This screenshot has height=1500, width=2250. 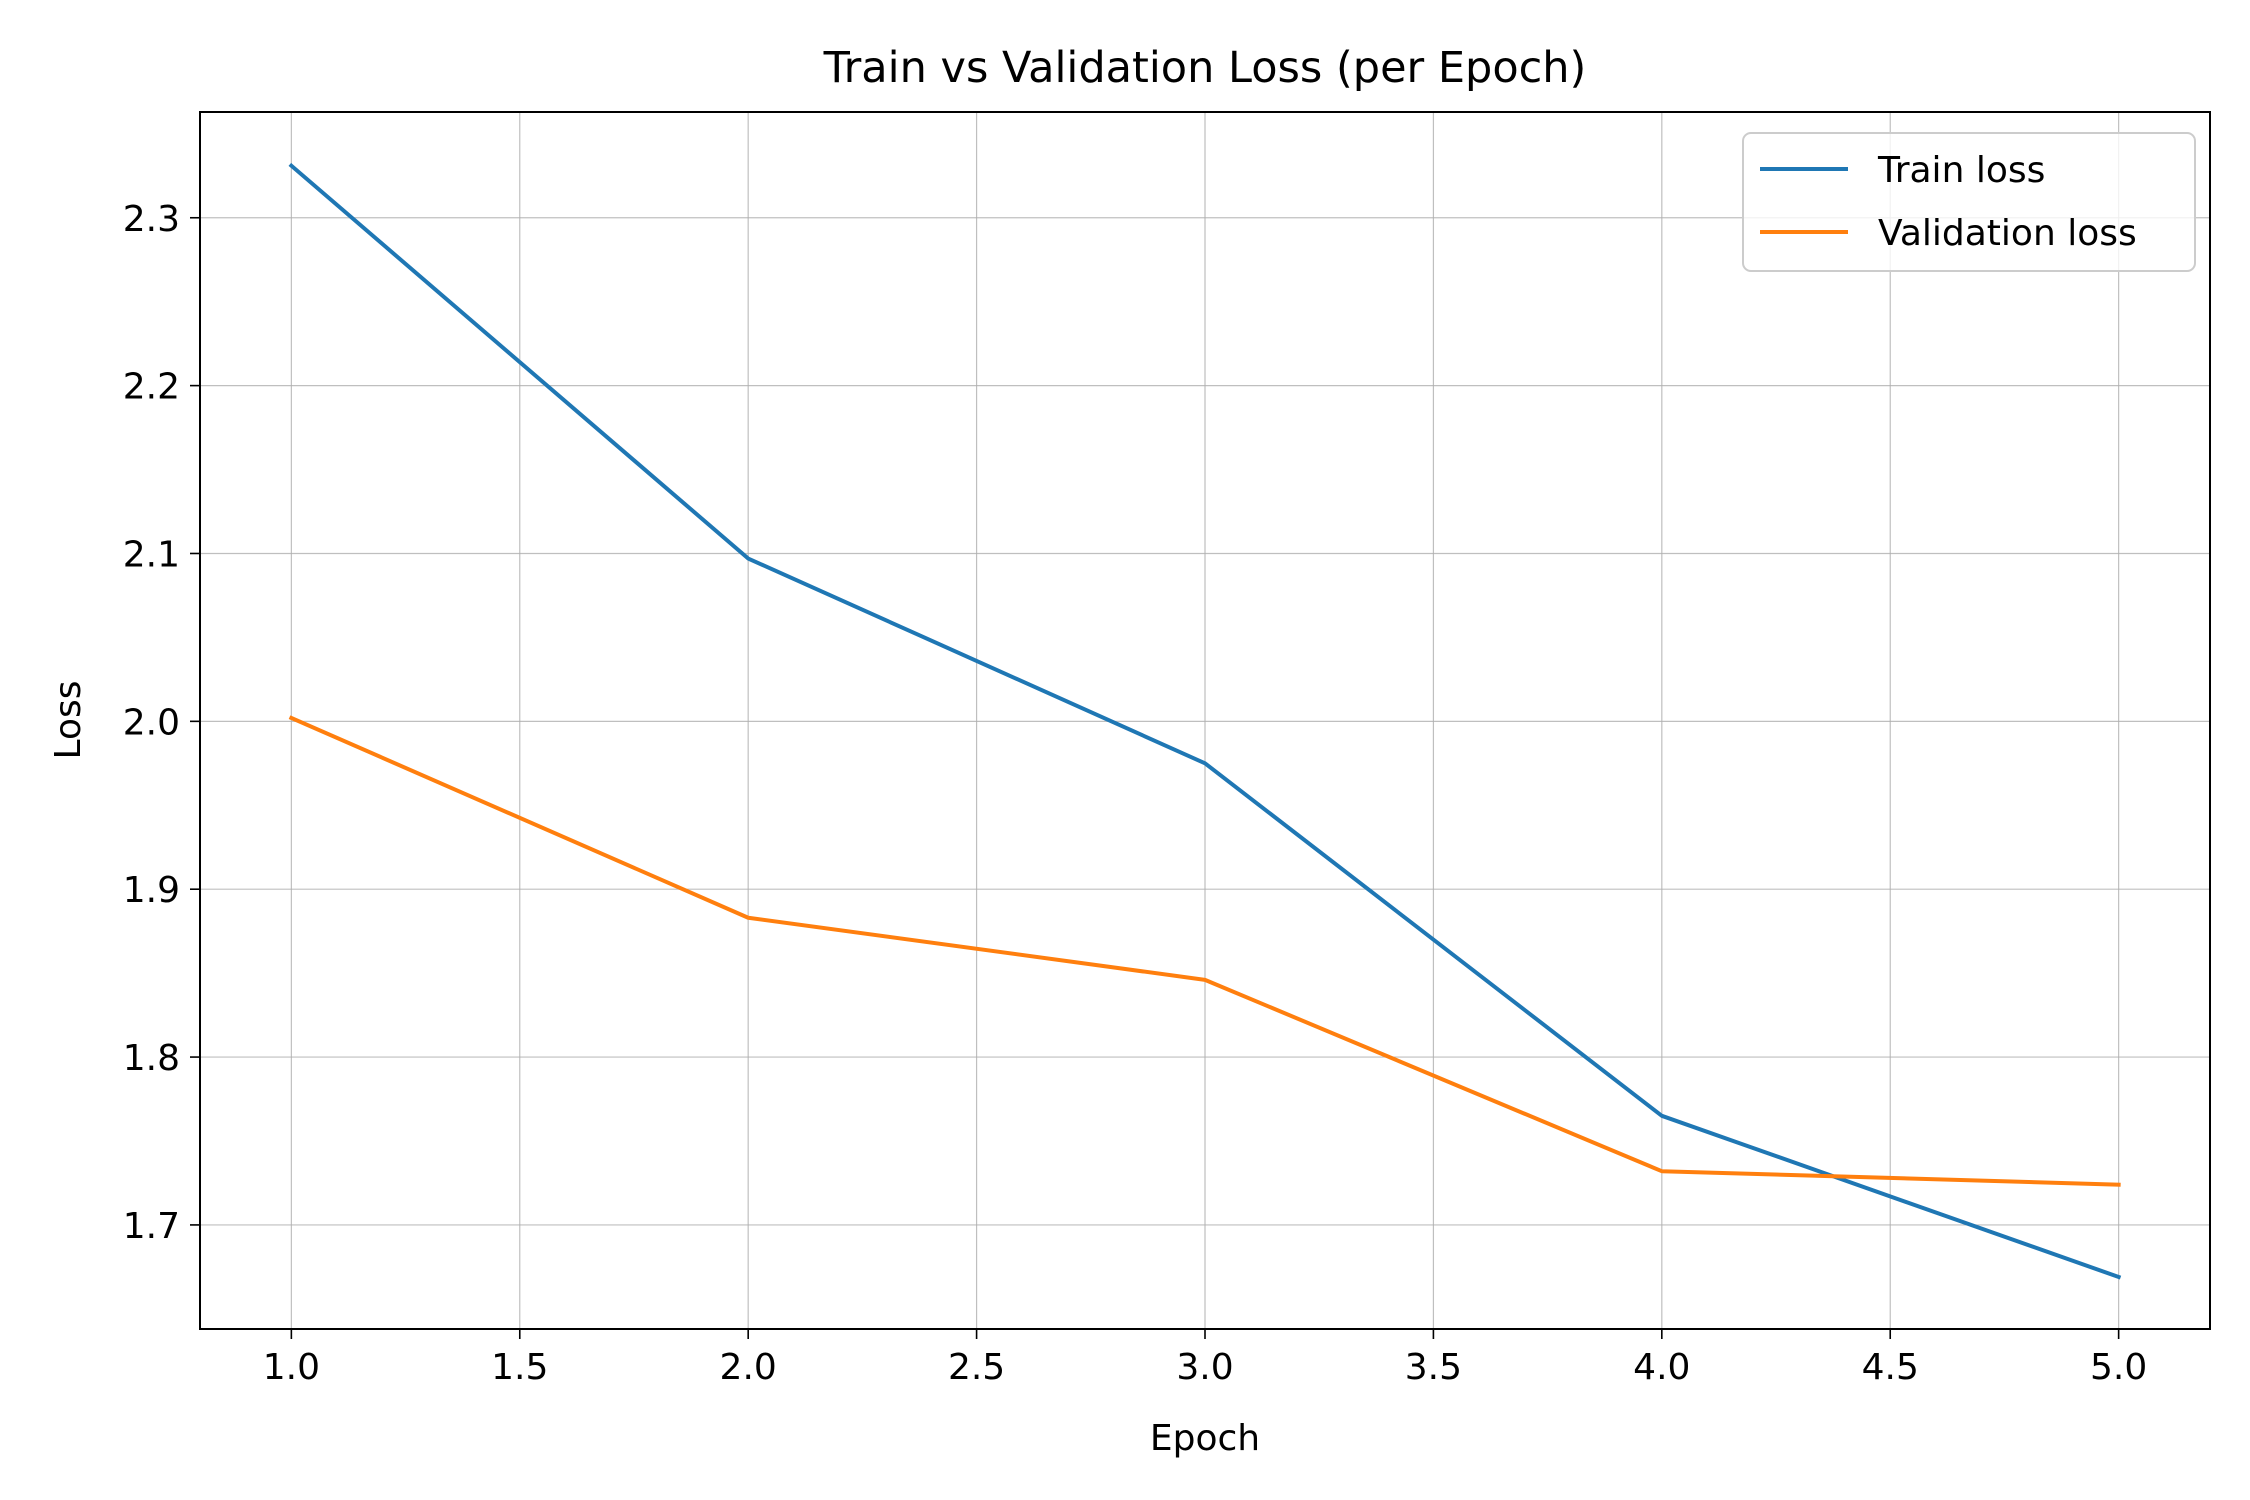 What do you see at coordinates (1205, 68) in the screenshot?
I see `chart-title: Train vs Validation Loss (per Epoch)` at bounding box center [1205, 68].